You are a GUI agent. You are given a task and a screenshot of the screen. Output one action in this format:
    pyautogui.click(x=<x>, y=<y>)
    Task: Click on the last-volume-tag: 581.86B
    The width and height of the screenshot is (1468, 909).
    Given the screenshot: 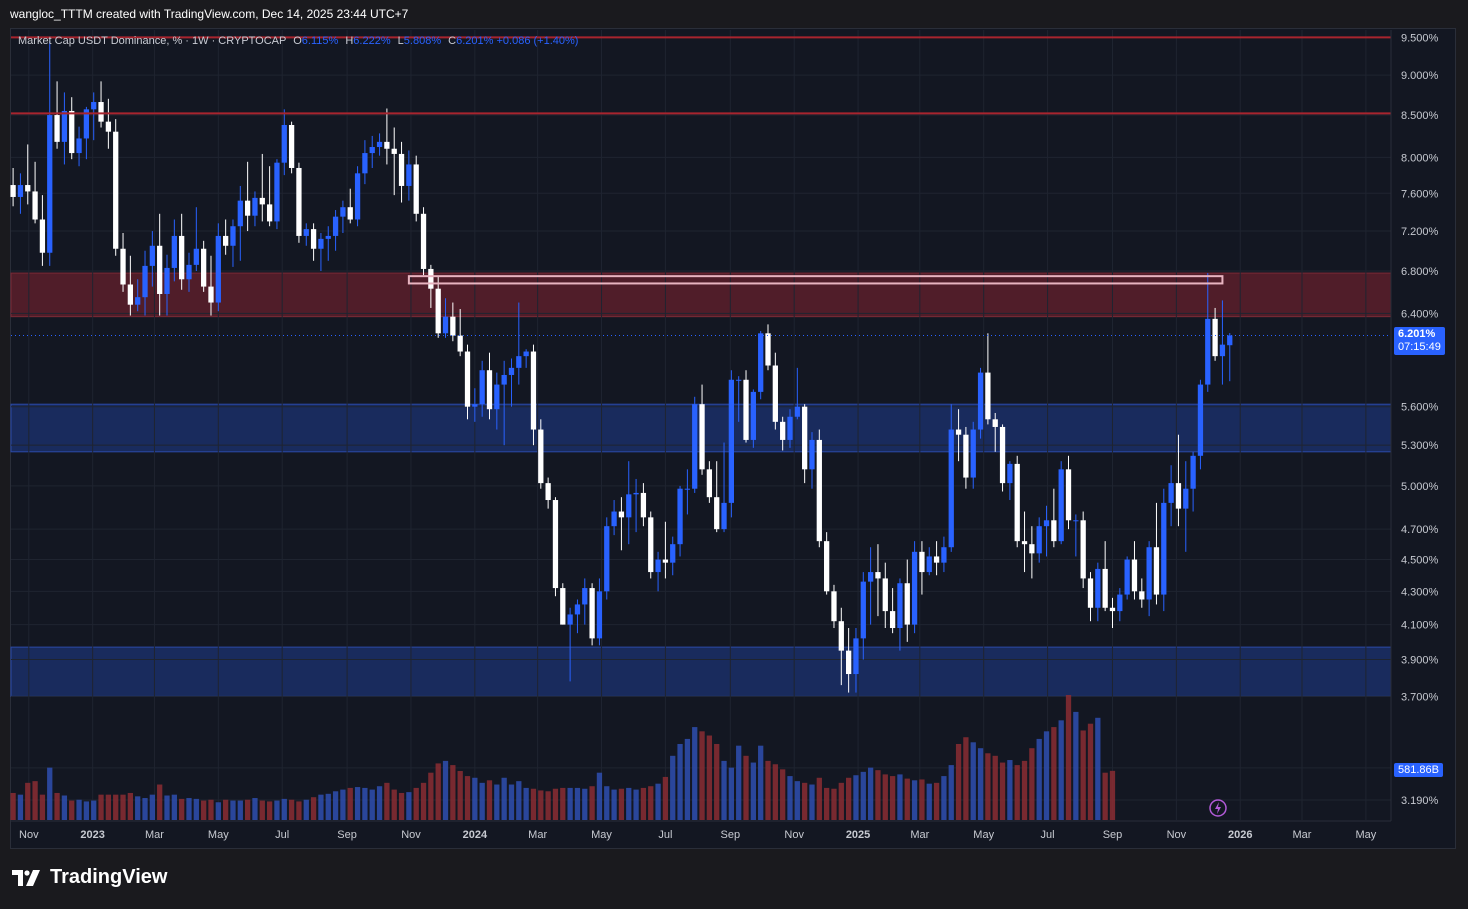 What is the action you would take?
    pyautogui.click(x=1418, y=769)
    